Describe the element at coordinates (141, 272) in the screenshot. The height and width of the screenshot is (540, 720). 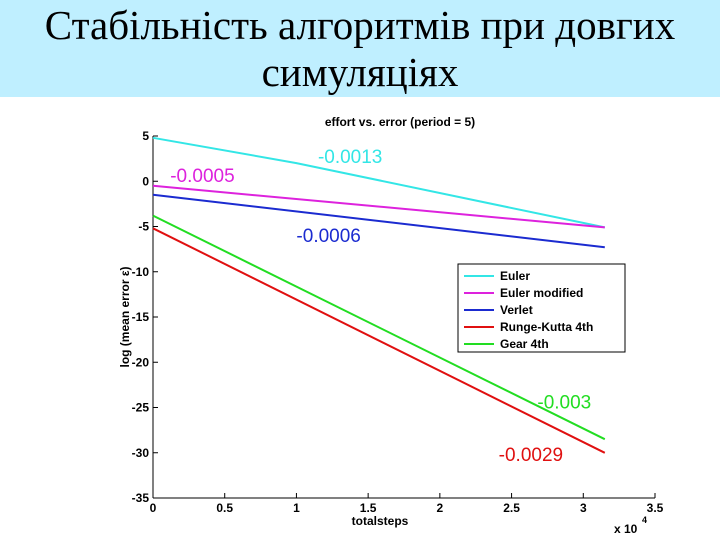
I see `y-tick-label: -10` at that location.